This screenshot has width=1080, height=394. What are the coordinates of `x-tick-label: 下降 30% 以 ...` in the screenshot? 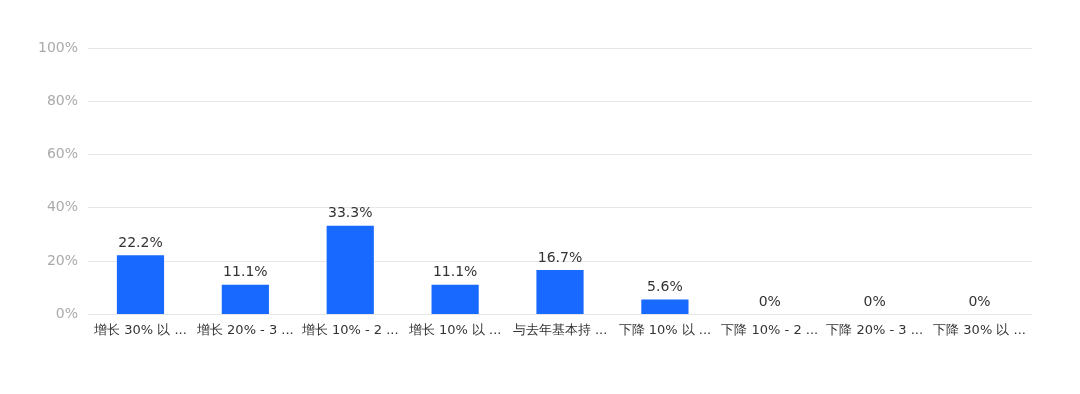 It's located at (979, 329).